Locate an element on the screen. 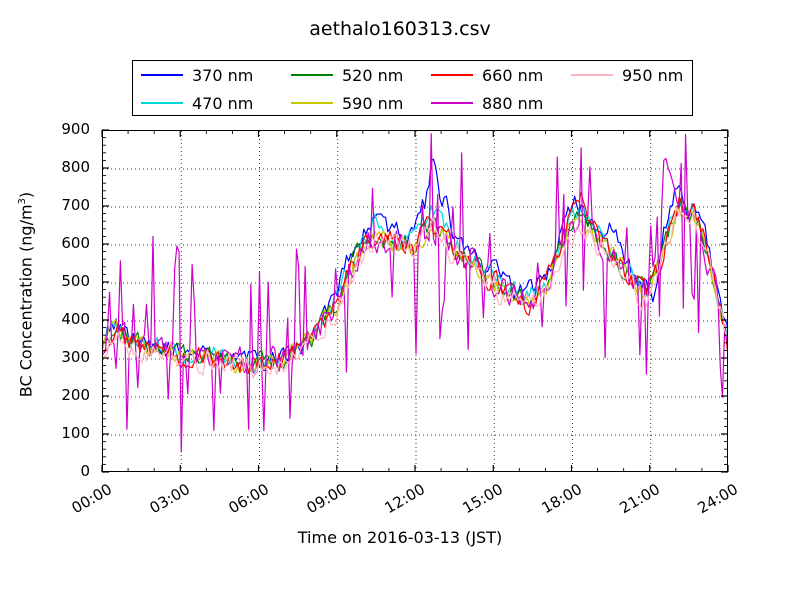 The width and height of the screenshot is (800, 600). x-tick-label: 09:00 is located at coordinates (326, 499).